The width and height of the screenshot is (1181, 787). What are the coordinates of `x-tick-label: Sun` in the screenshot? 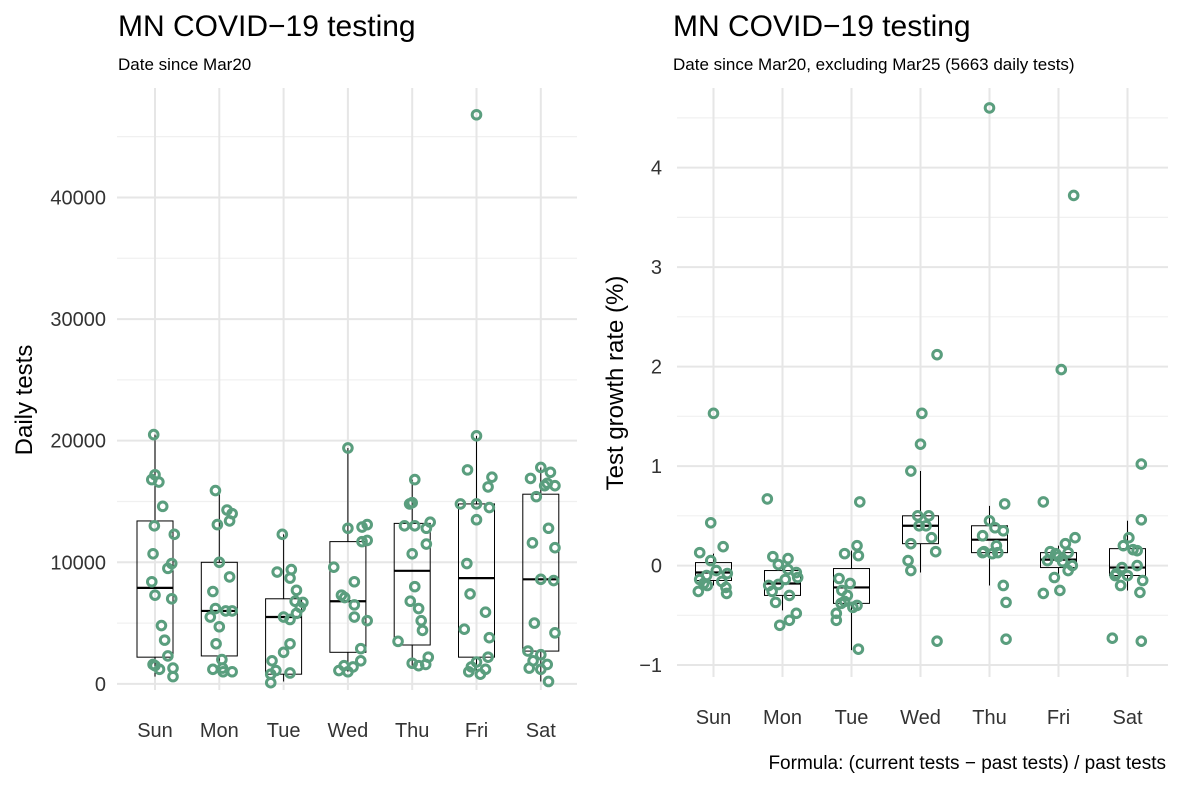 It's located at (155, 731).